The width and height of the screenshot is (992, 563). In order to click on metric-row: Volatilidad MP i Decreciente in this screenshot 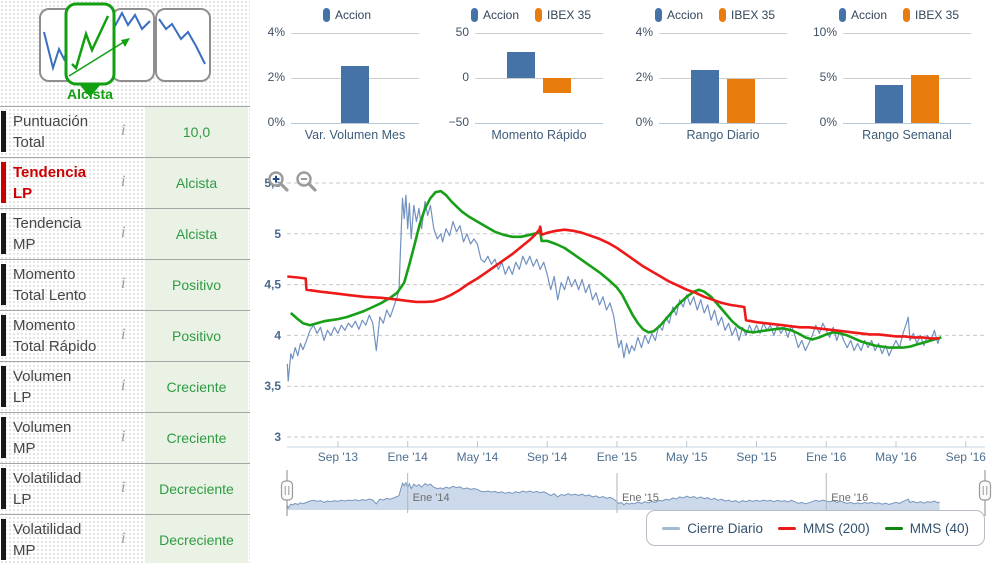, I will do `click(125, 538)`.